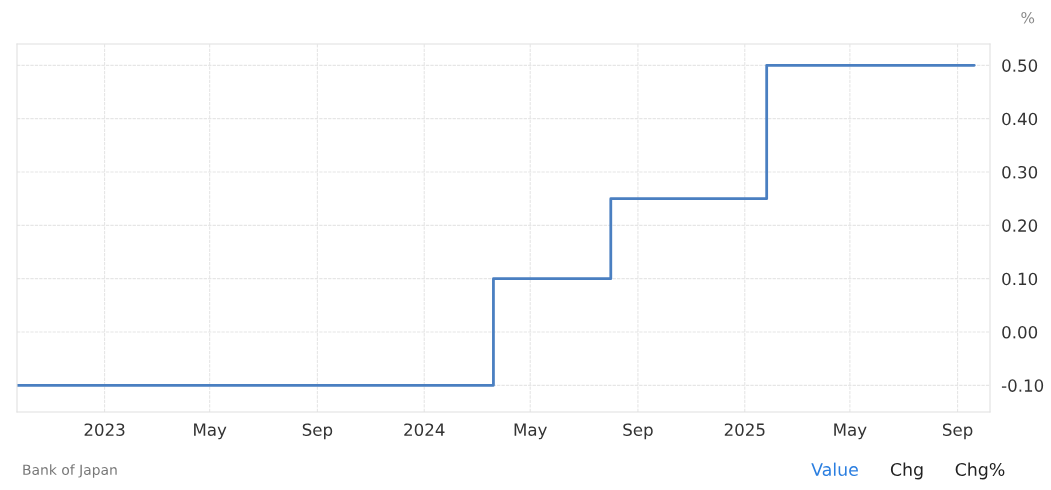  I want to click on y-axis-title: %, so click(1028, 17).